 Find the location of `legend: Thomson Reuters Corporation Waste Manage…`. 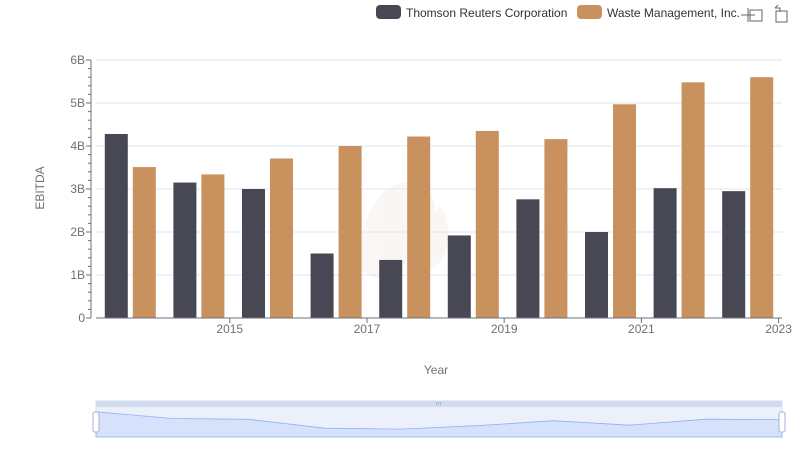

legend: Thomson Reuters Corporation Waste Manage… is located at coordinates (558, 12).